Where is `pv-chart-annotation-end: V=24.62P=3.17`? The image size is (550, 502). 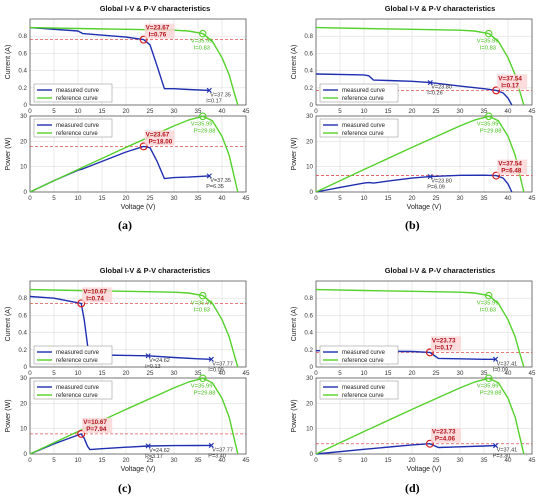
pv-chart-annotation-end: V=24.62P=3.17 is located at coordinates (157, 451).